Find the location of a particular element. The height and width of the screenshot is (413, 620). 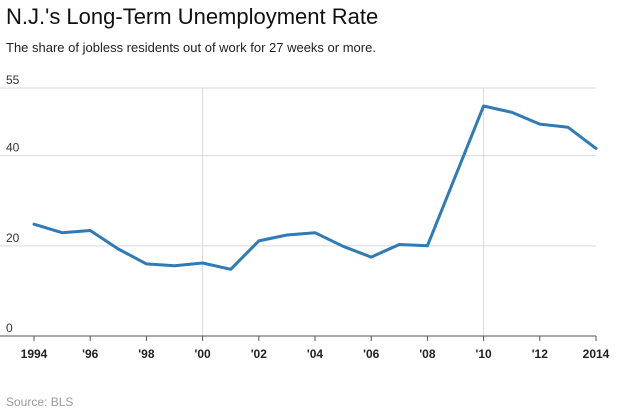

x-tick-label: '06 is located at coordinates (371, 354).